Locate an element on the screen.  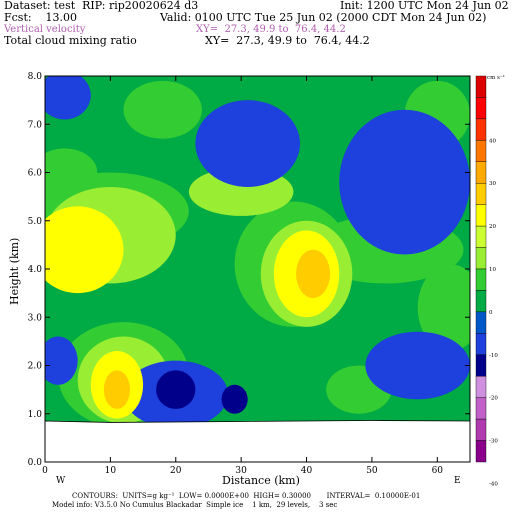
colorbar-tick-label: 20 is located at coordinates (492, 227).